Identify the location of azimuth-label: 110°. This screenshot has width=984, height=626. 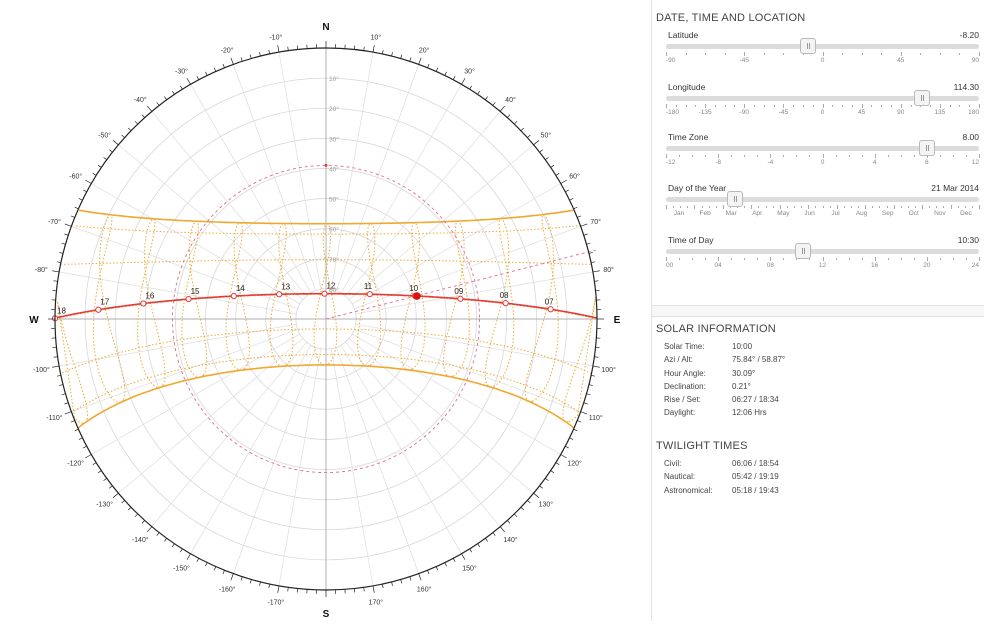
(596, 418).